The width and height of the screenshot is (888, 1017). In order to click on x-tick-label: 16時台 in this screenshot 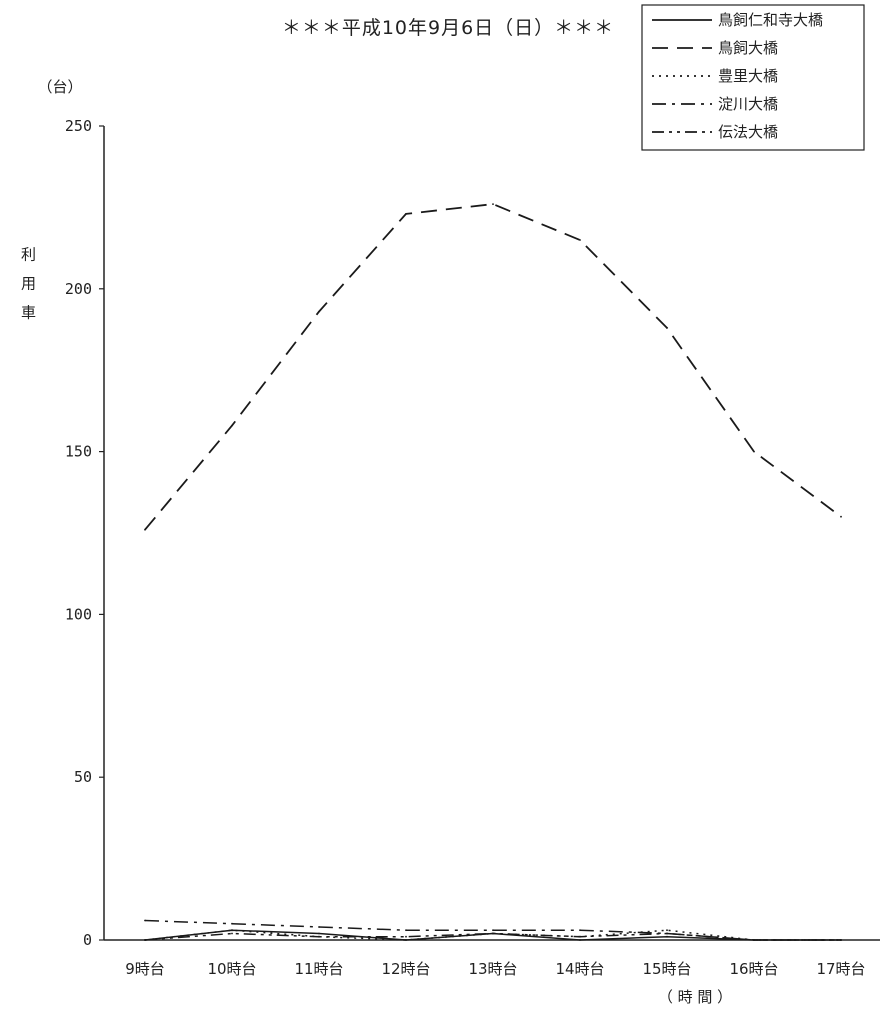, I will do `click(753, 969)`.